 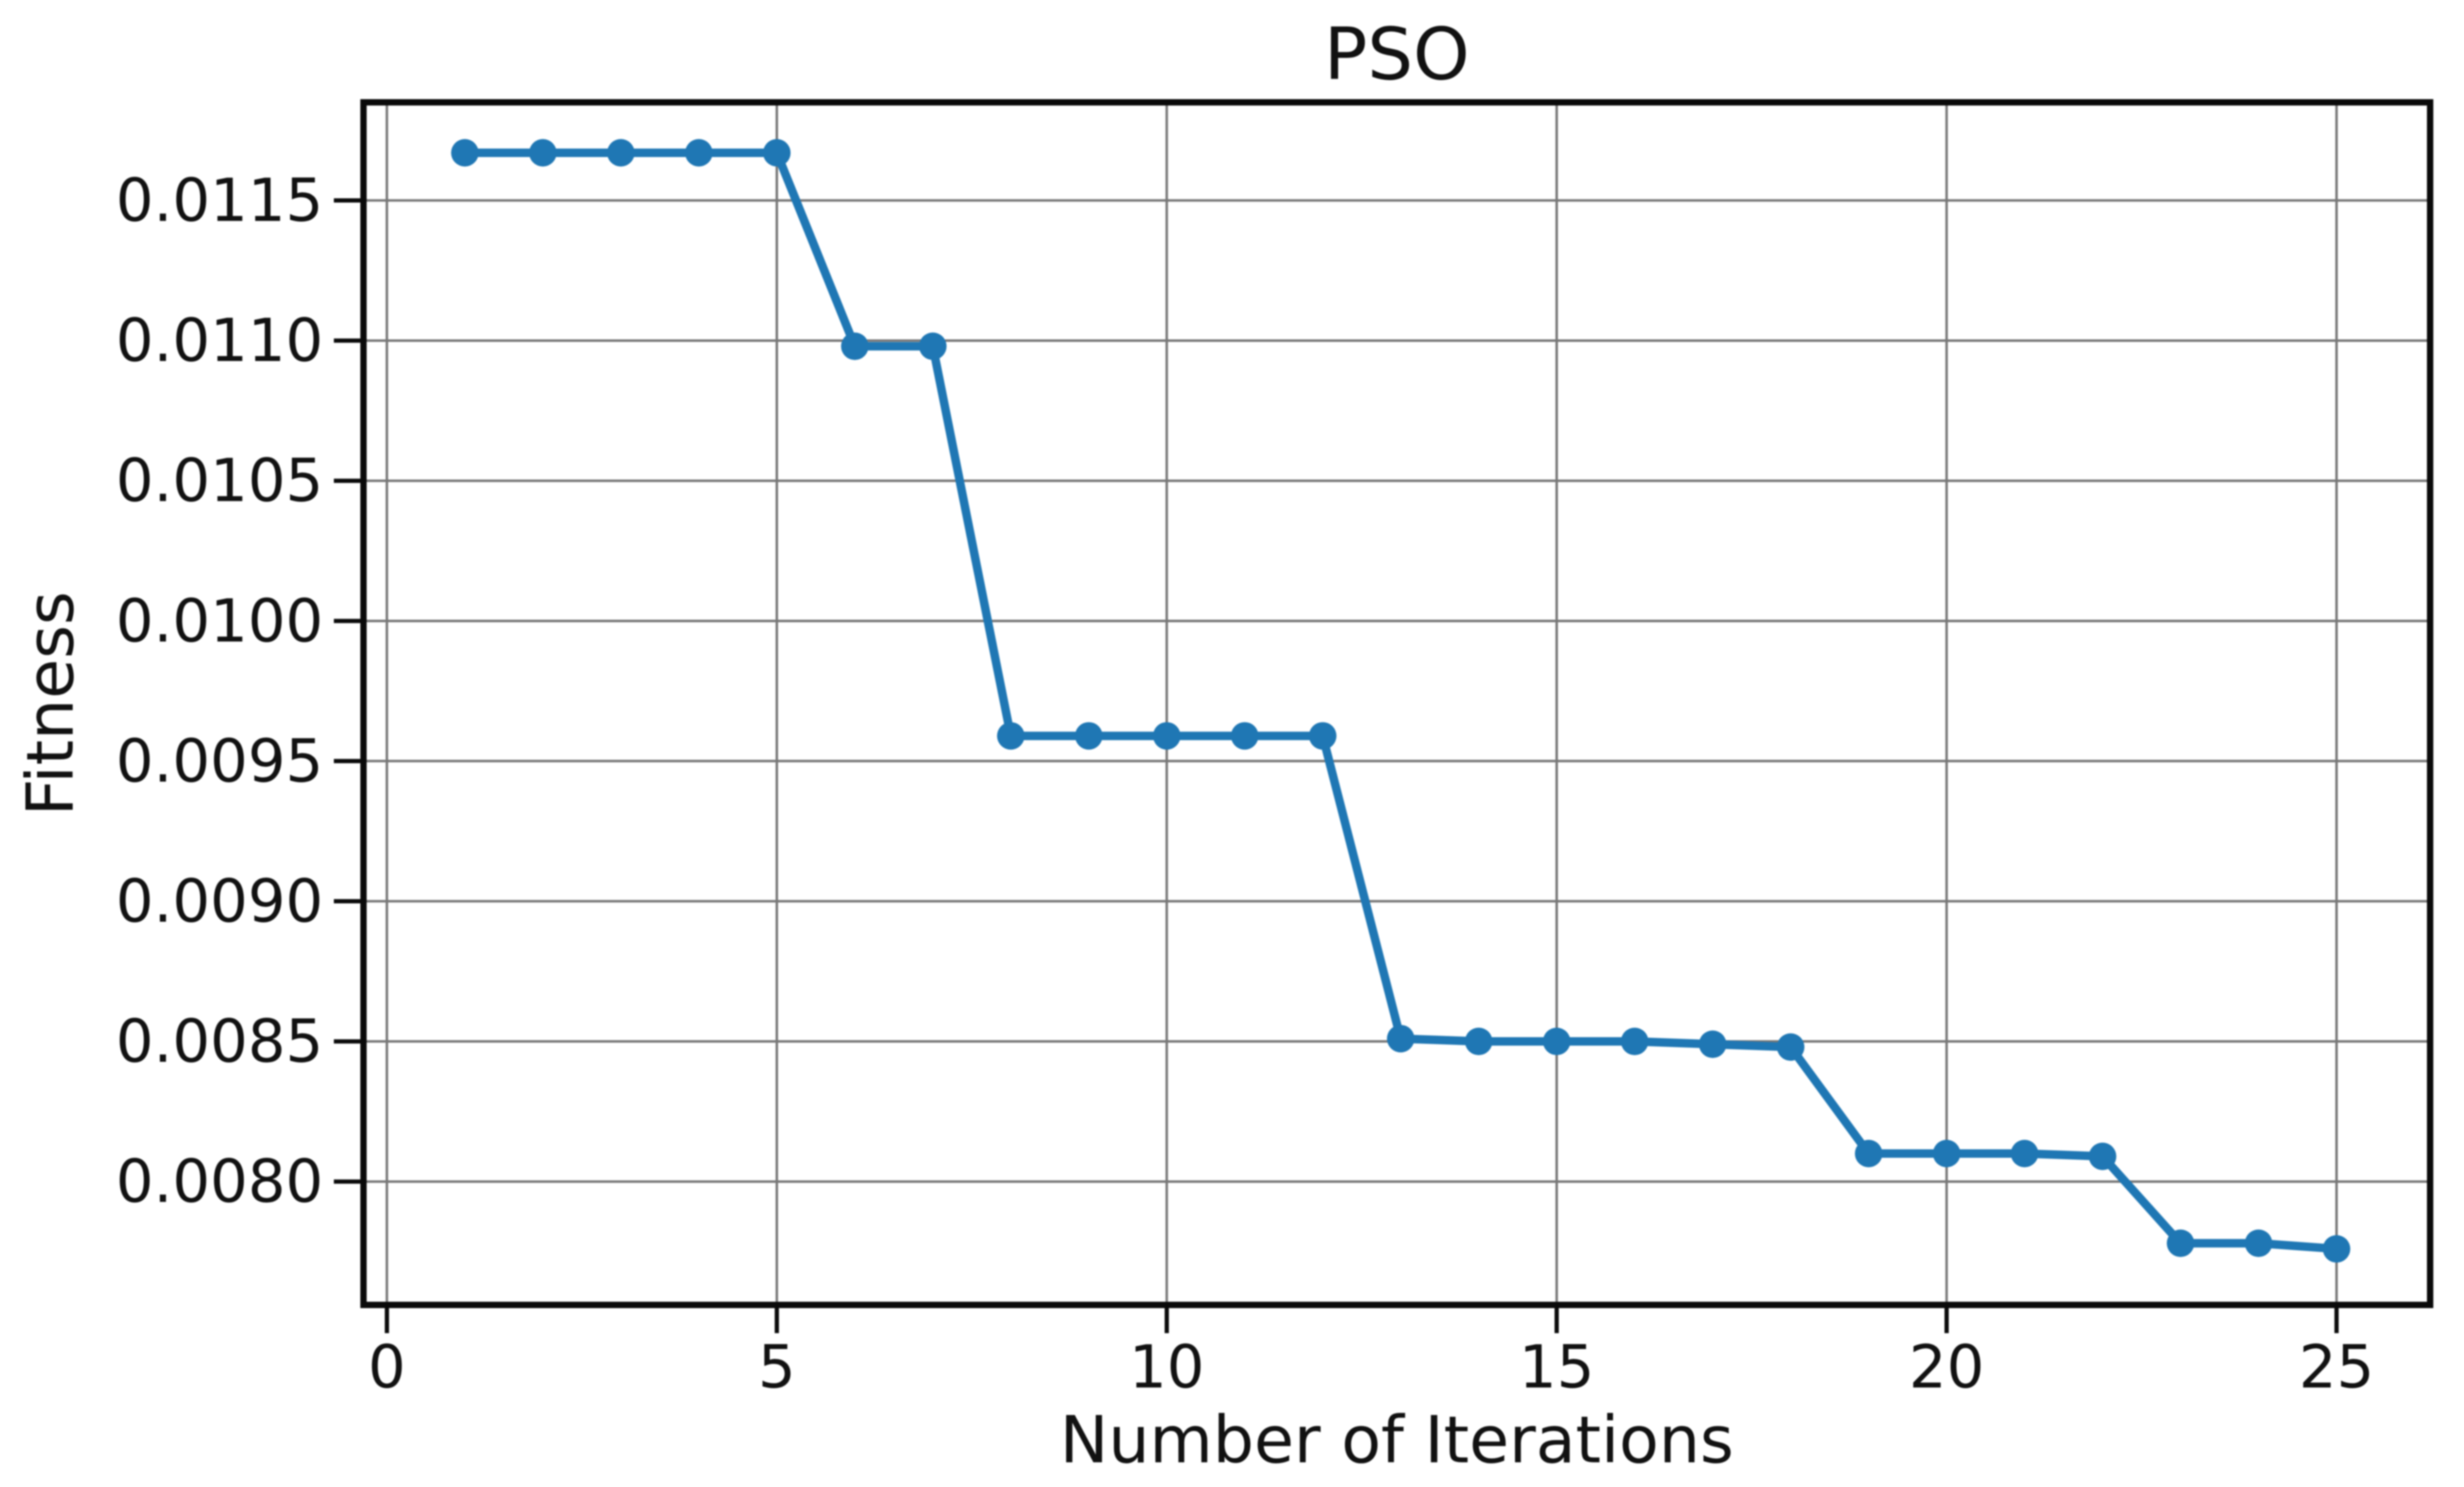 What do you see at coordinates (1947, 1367) in the screenshot?
I see `x-tick-label: 20` at bounding box center [1947, 1367].